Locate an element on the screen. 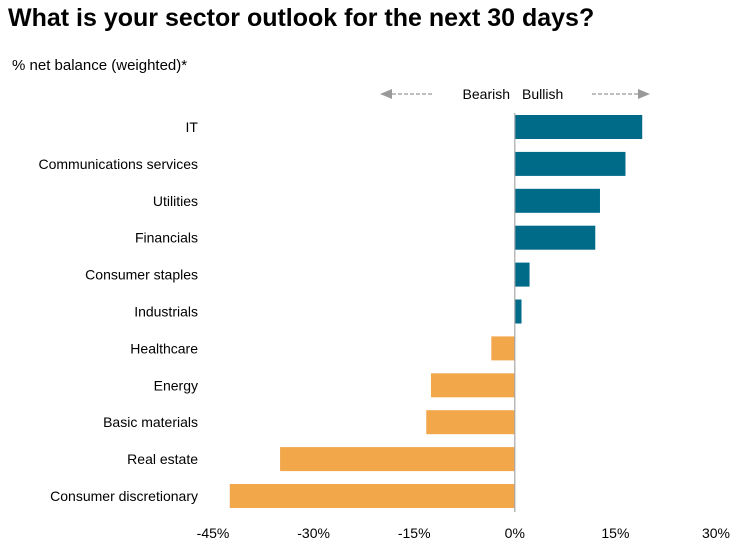 The height and width of the screenshot is (551, 746). category-label: Communications services is located at coordinates (119, 164).